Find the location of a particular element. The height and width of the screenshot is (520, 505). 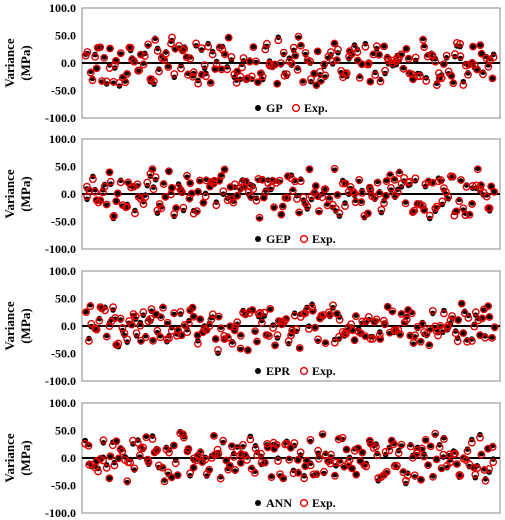

y-axis-label: Variance is located at coordinates (9, 326).